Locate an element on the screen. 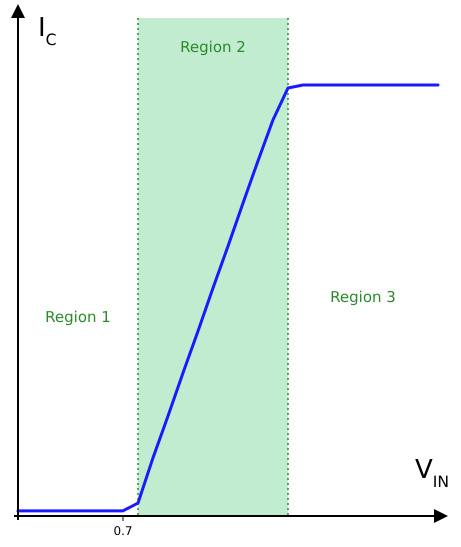 This screenshot has height=547, width=461. y-axis-title: I$_{C}$ is located at coordinates (47, 31).